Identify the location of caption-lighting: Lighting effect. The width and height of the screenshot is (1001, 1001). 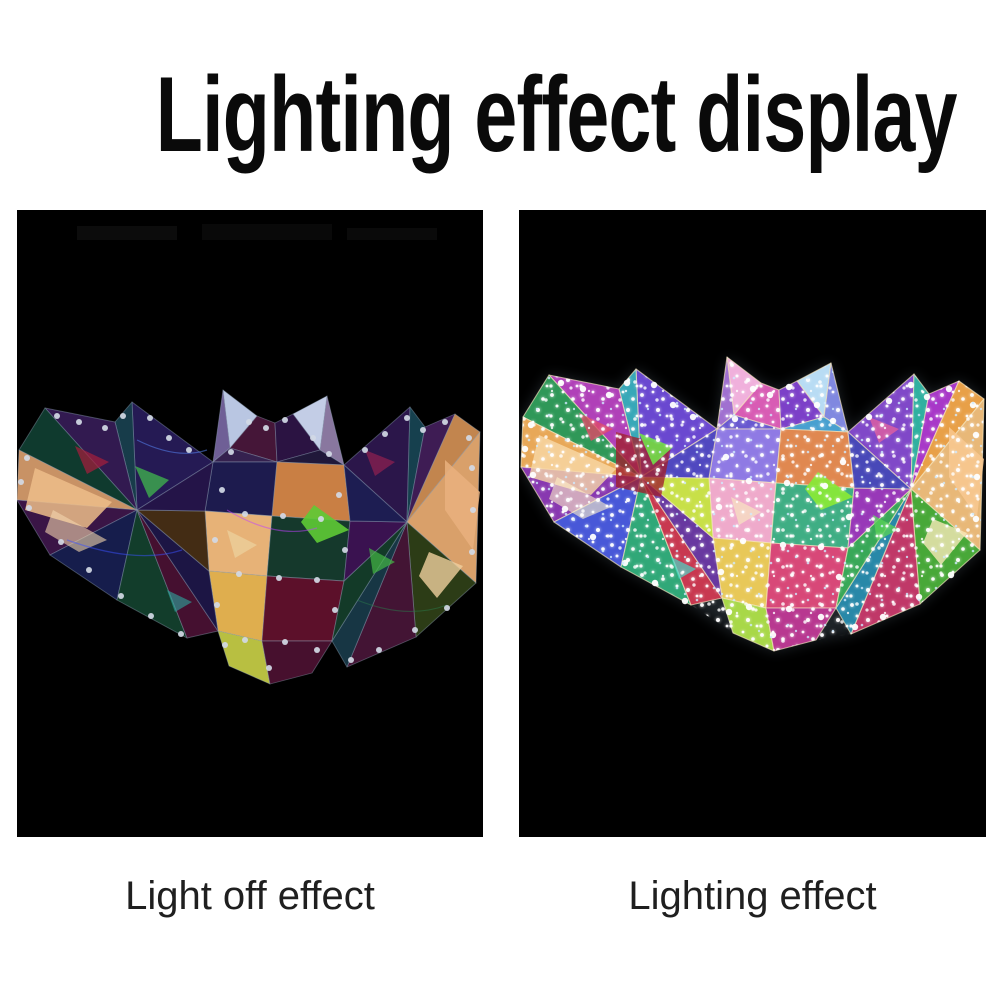
(752, 896).